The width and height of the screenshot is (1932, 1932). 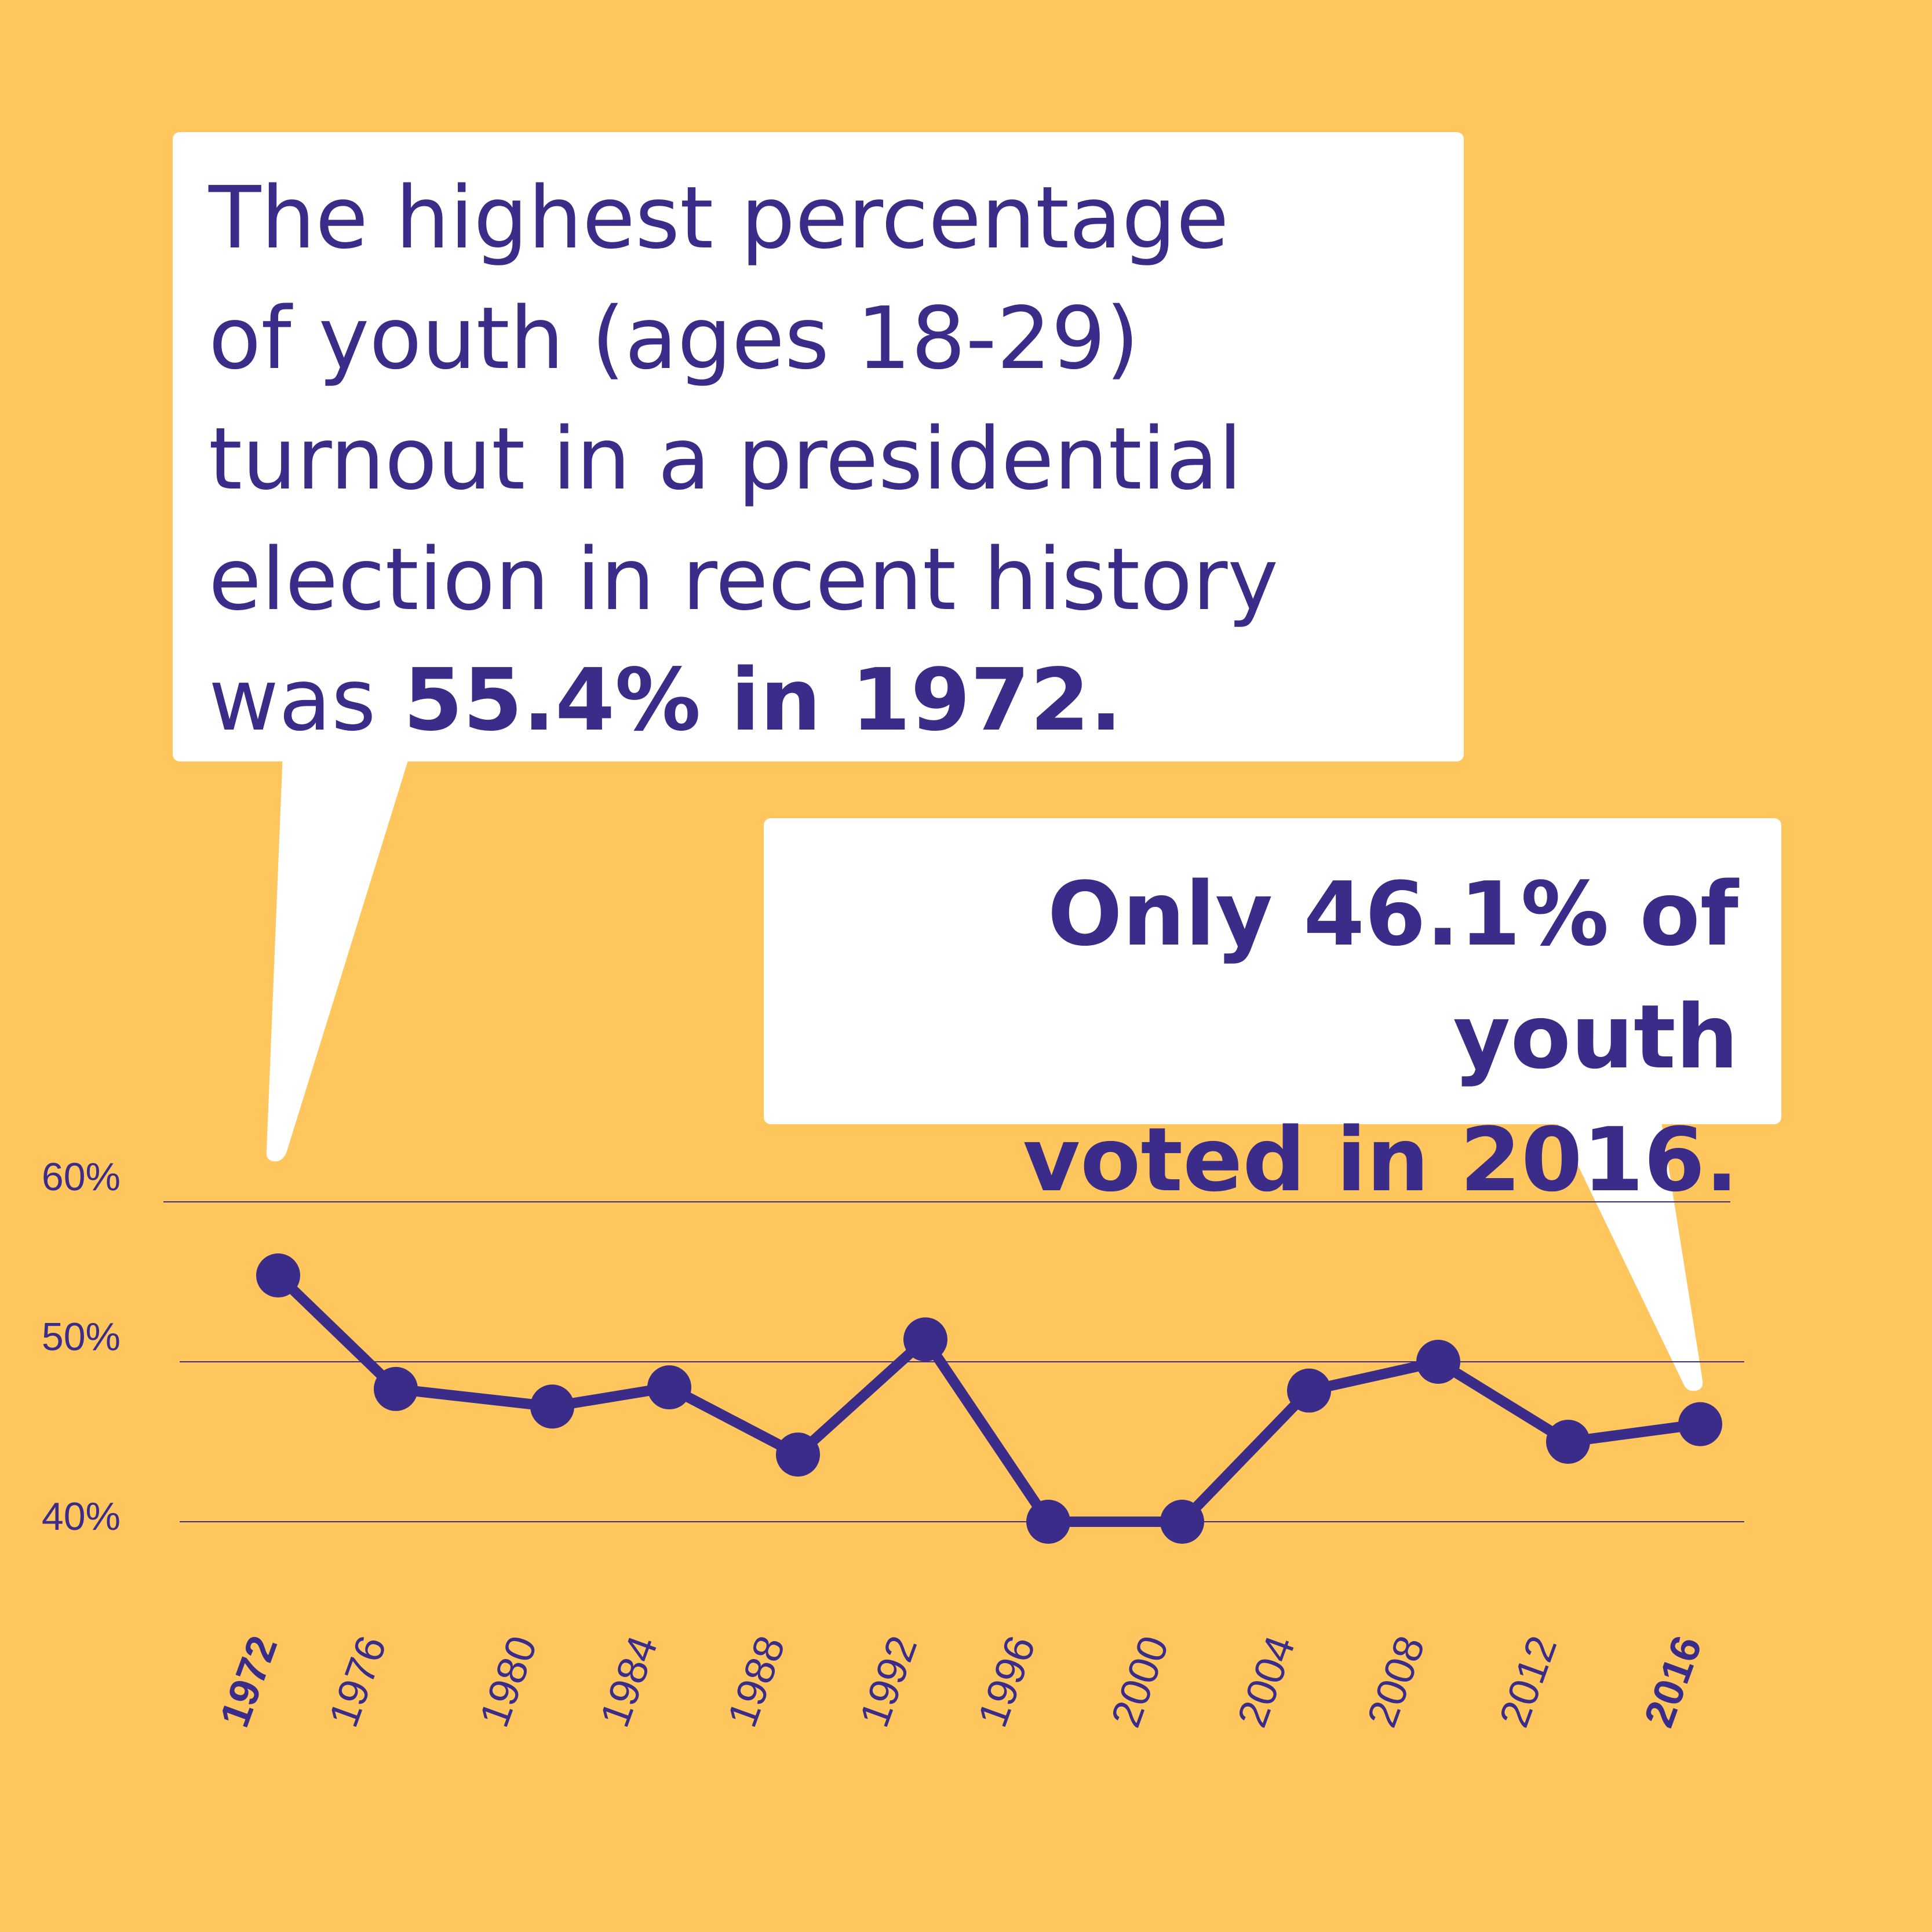 What do you see at coordinates (306, 700) in the screenshot?
I see `callout-1-line-5-prefix: was` at bounding box center [306, 700].